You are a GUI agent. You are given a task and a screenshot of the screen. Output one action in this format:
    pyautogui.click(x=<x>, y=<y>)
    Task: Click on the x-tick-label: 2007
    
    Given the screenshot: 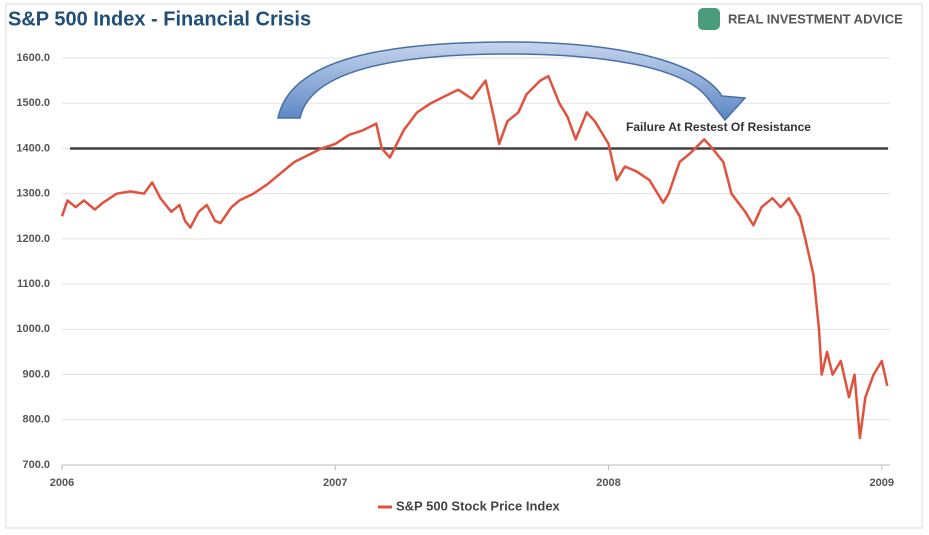 What is the action you would take?
    pyautogui.click(x=335, y=483)
    